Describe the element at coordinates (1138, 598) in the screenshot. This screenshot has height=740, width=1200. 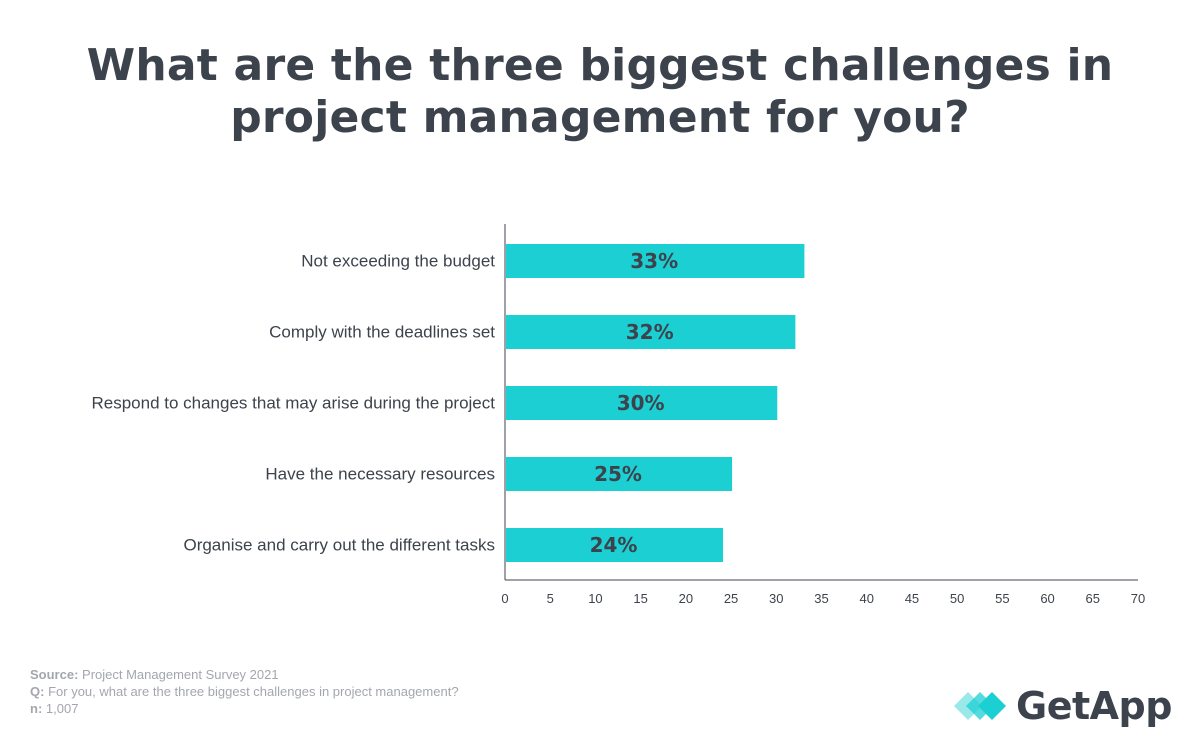
I see `x-tick-label: 70` at that location.